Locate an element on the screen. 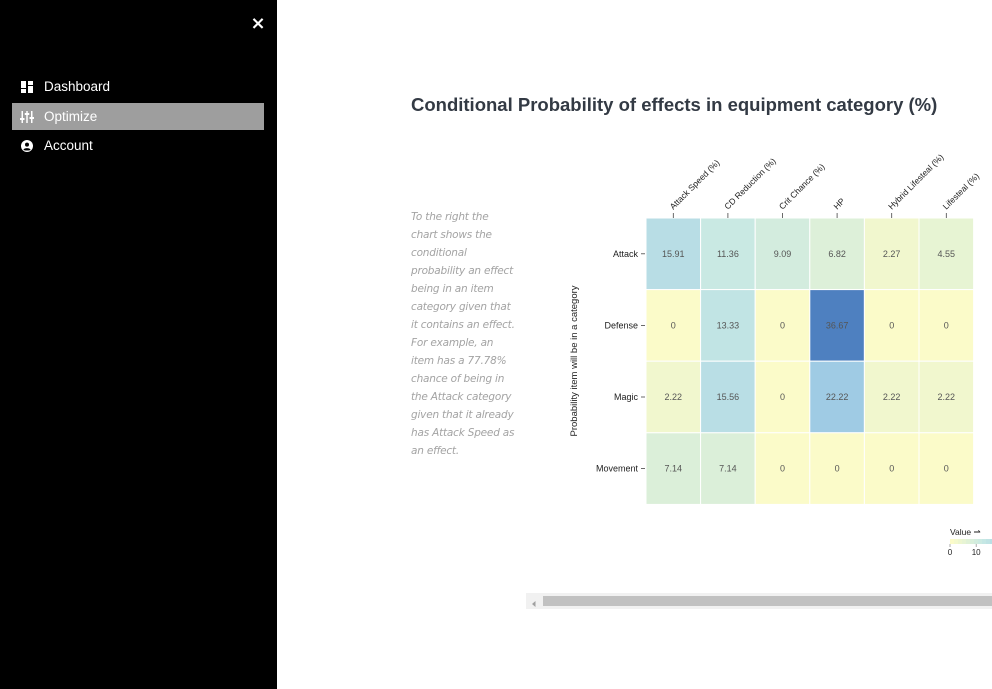 Image resolution: width=992 pixels, height=689 pixels. cell-value-label: 22.22 is located at coordinates (837, 397).